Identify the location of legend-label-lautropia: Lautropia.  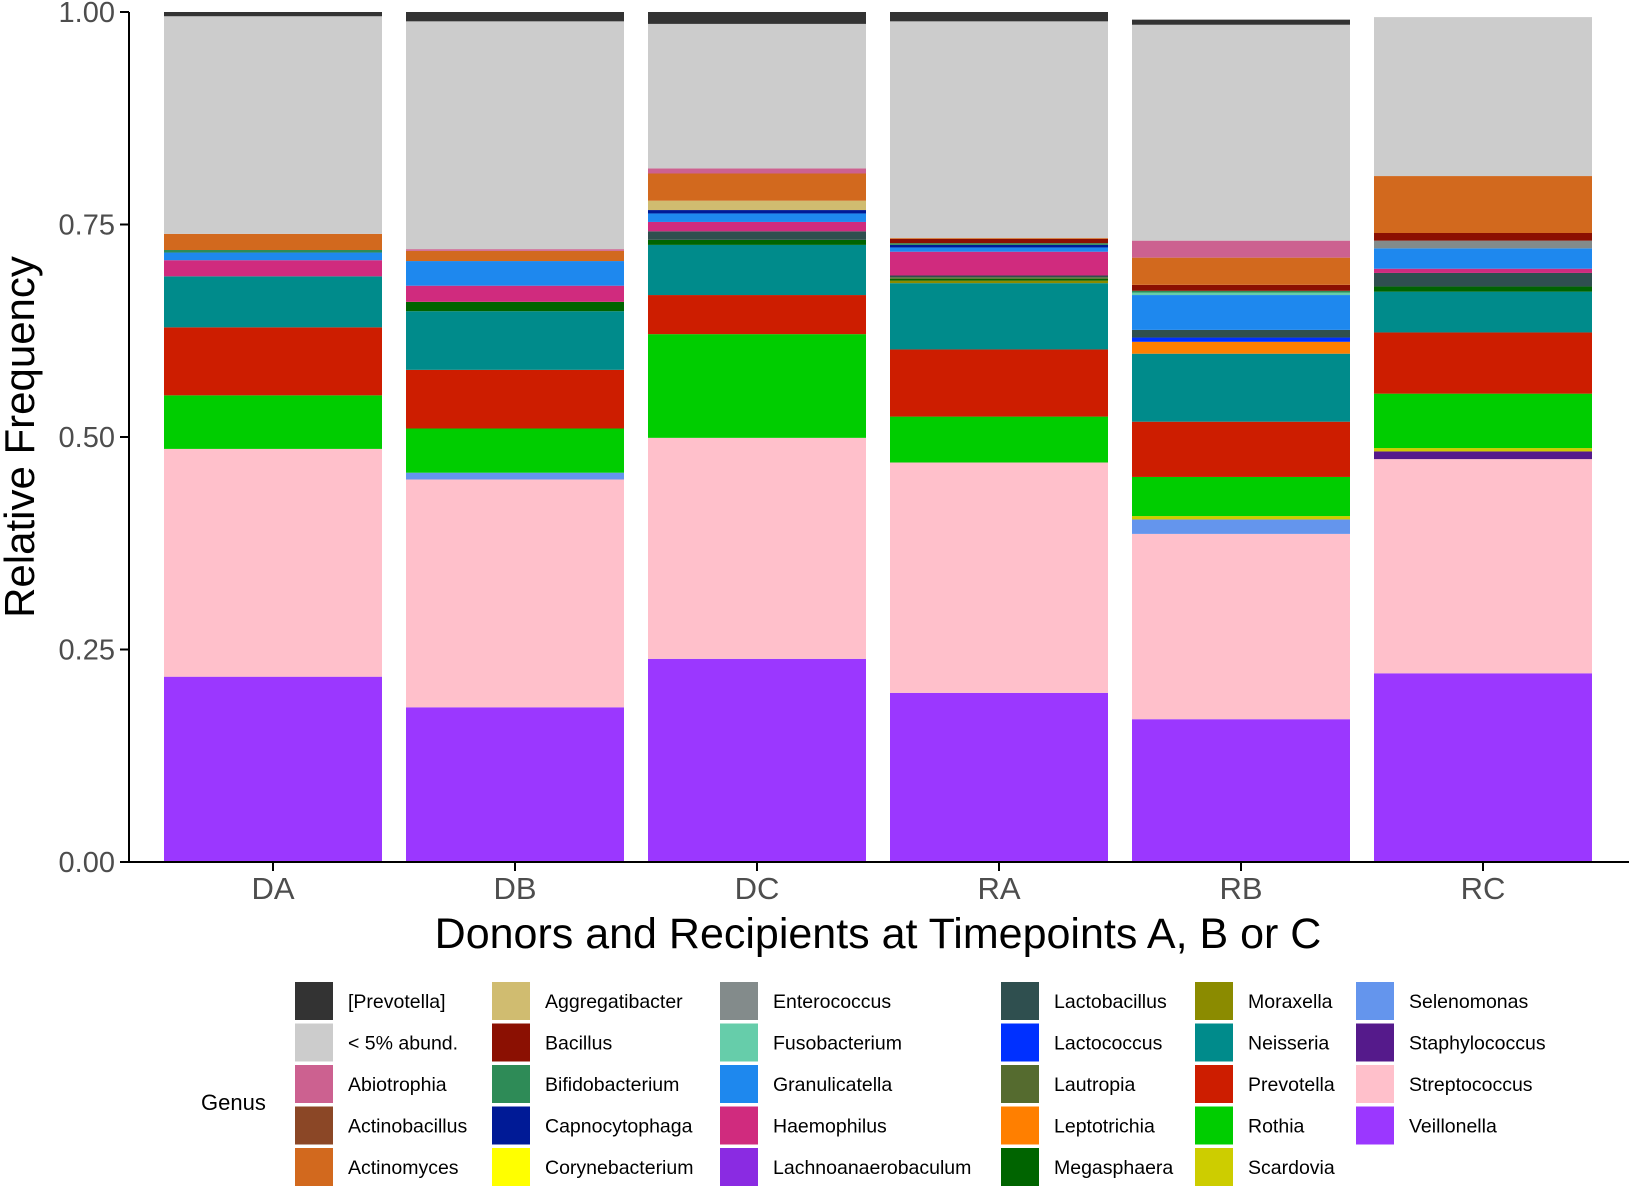
(1094, 1085).